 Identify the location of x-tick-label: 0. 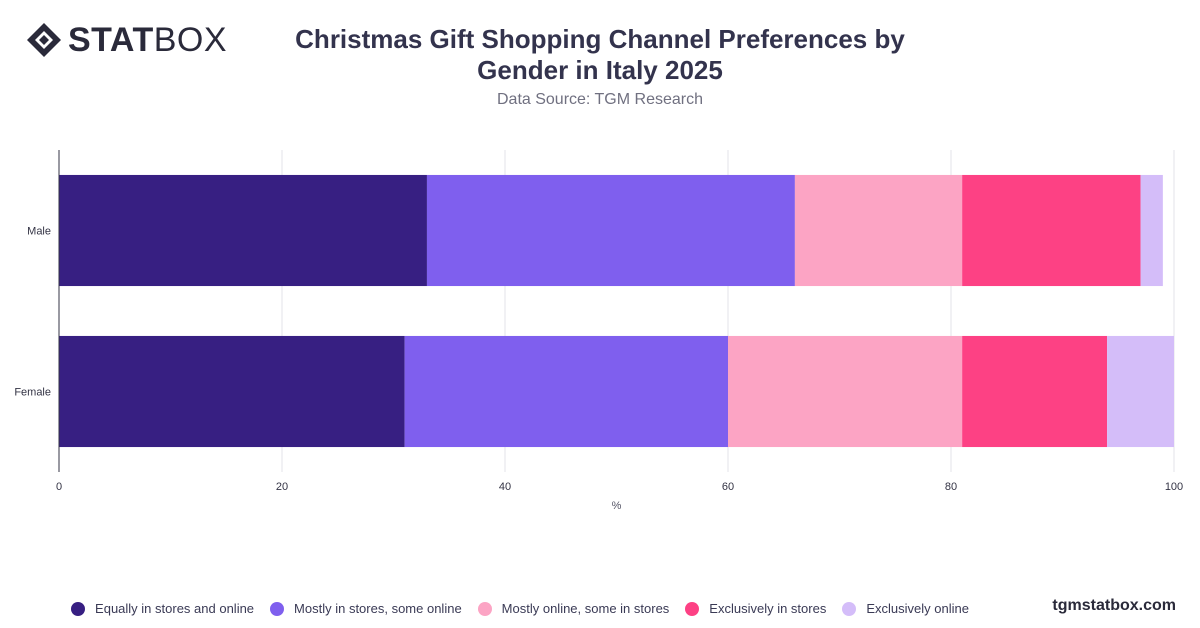
(59, 487).